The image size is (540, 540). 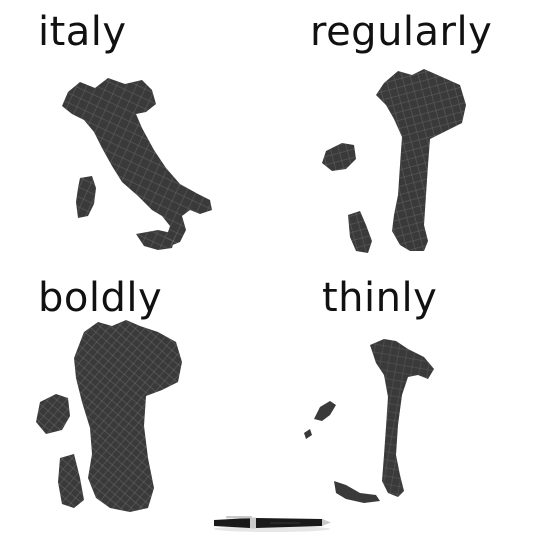 What do you see at coordinates (369, 421) in the screenshot?
I see `thinly-map-shape` at bounding box center [369, 421].